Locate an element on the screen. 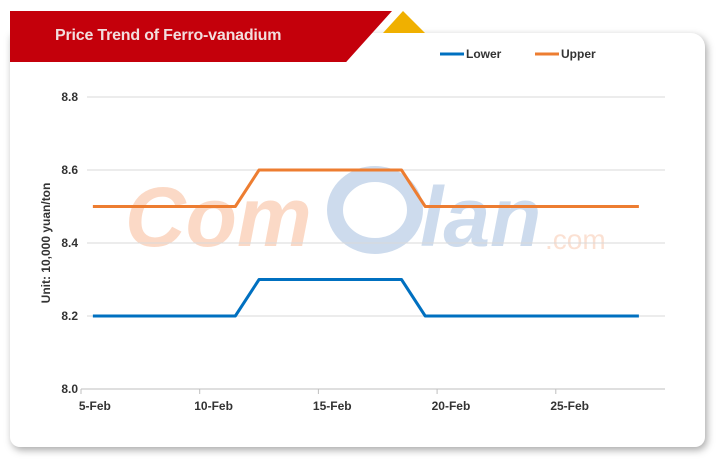 This screenshot has height=463, width=725. svg-text: Com is located at coordinates (218, 217).